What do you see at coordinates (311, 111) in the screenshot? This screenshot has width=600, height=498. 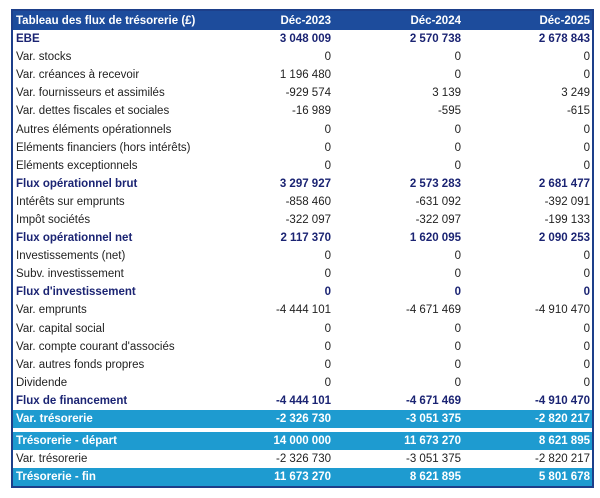 I see `row-value: -16 989` at bounding box center [311, 111].